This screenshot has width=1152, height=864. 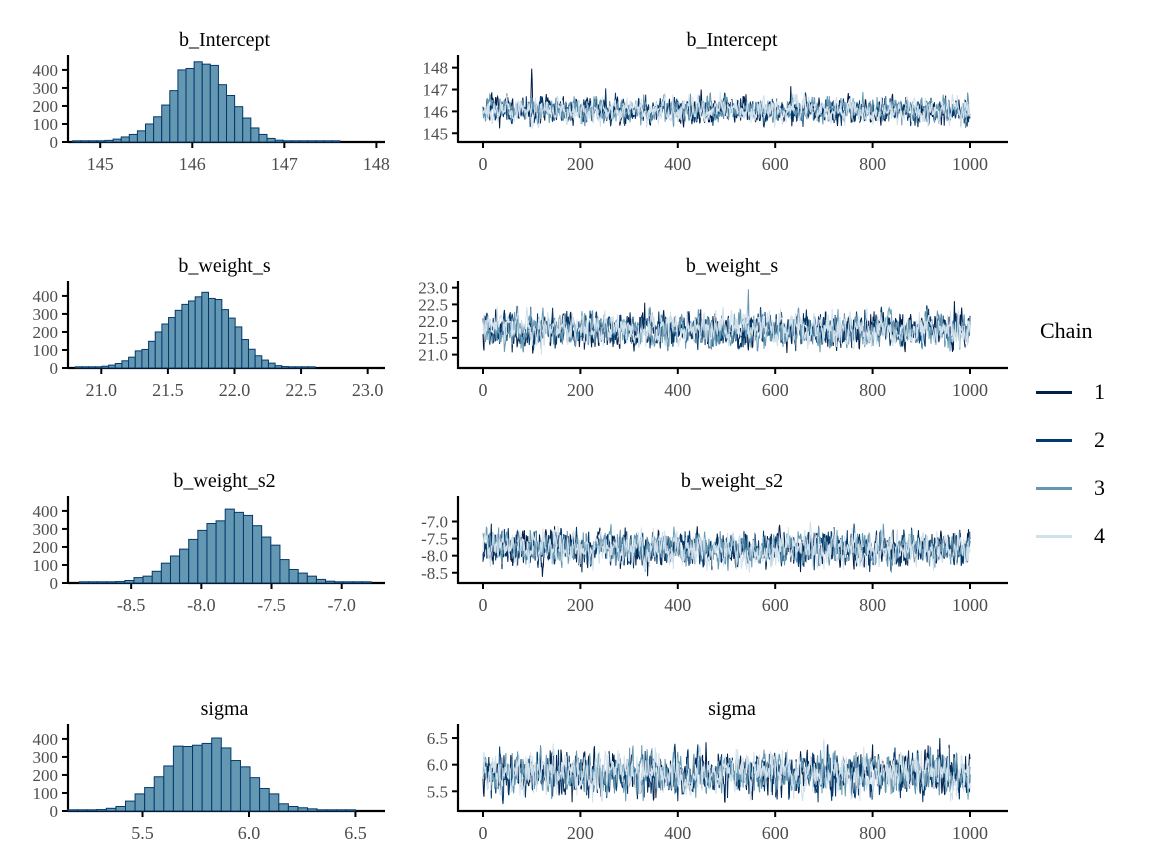 What do you see at coordinates (142, 833) in the screenshot?
I see `x-tick-label: 5.5` at bounding box center [142, 833].